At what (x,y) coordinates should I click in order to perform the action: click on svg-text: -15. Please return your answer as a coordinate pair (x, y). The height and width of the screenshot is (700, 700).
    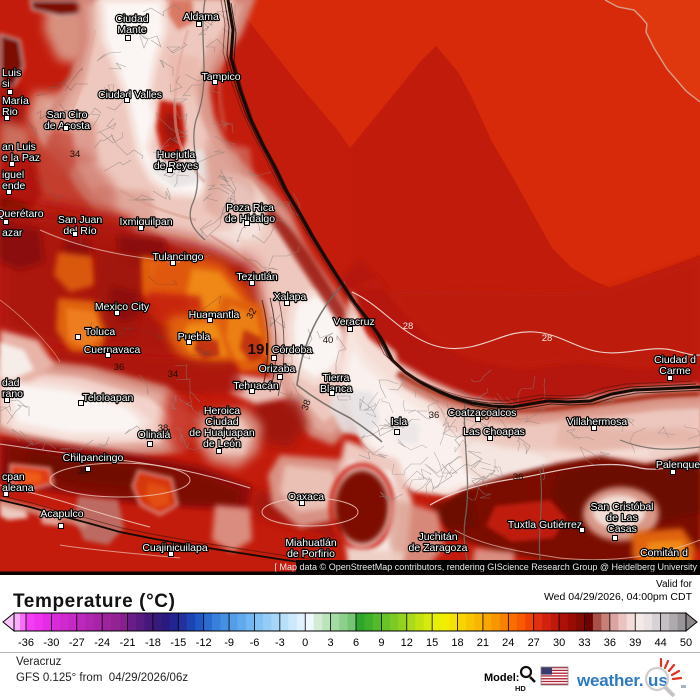
    Looking at the image, I should click on (178, 643).